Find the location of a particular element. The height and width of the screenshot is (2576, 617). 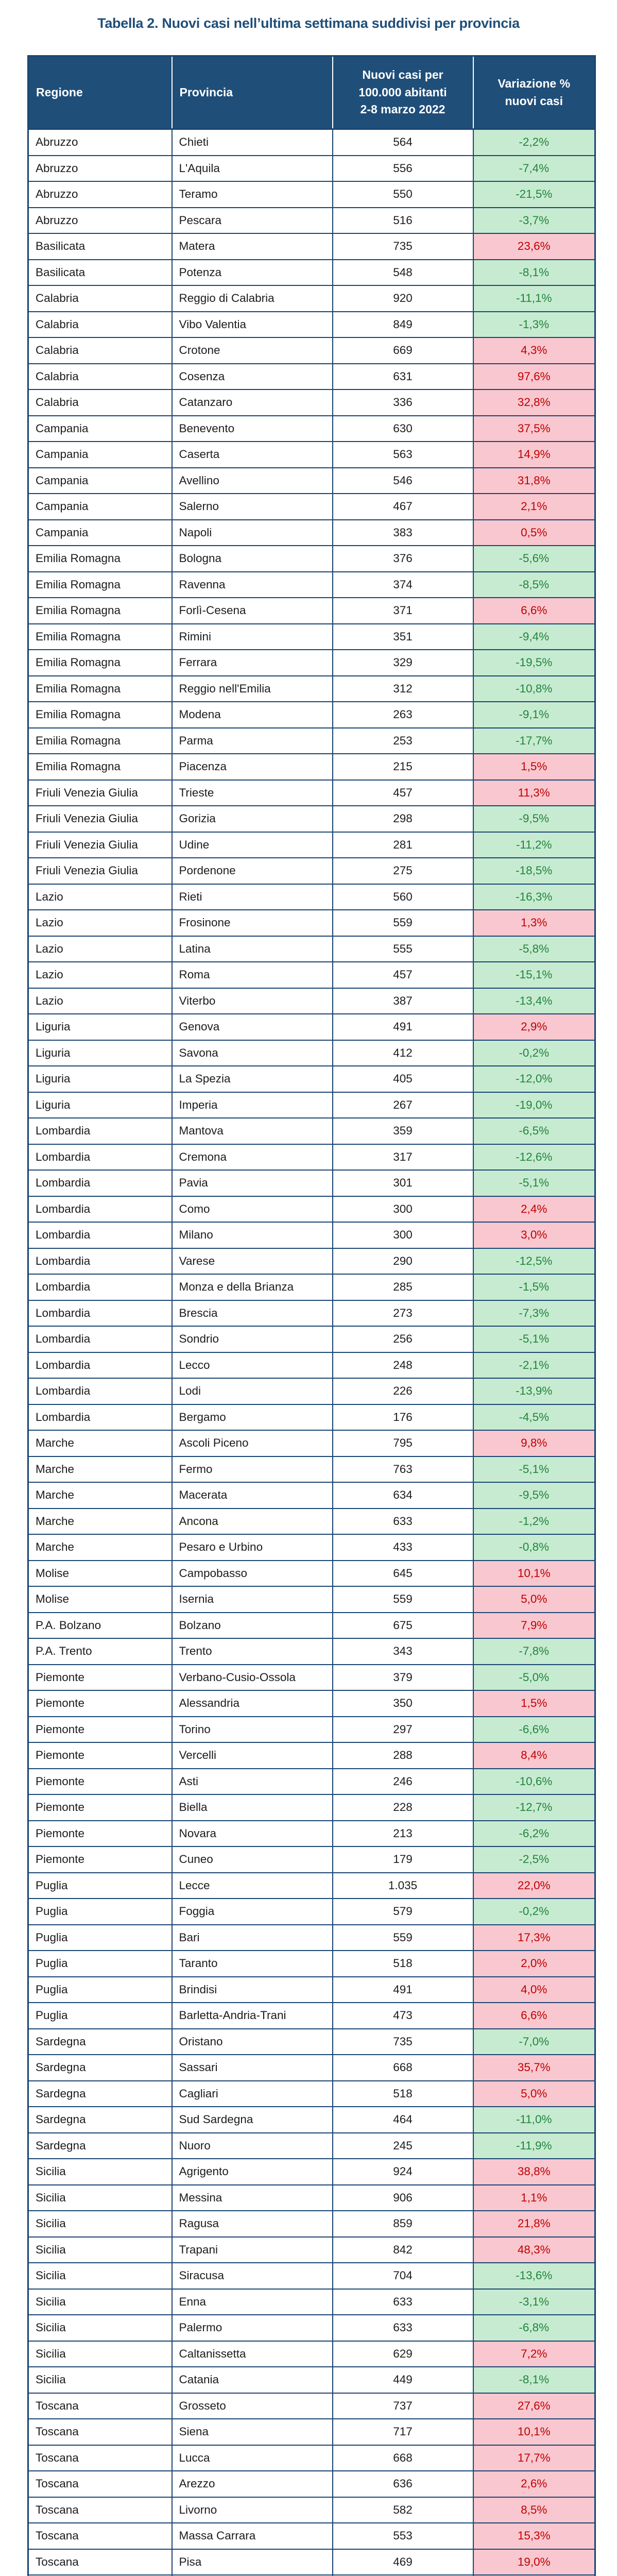

variation-cell: 35,7% is located at coordinates (534, 2067).